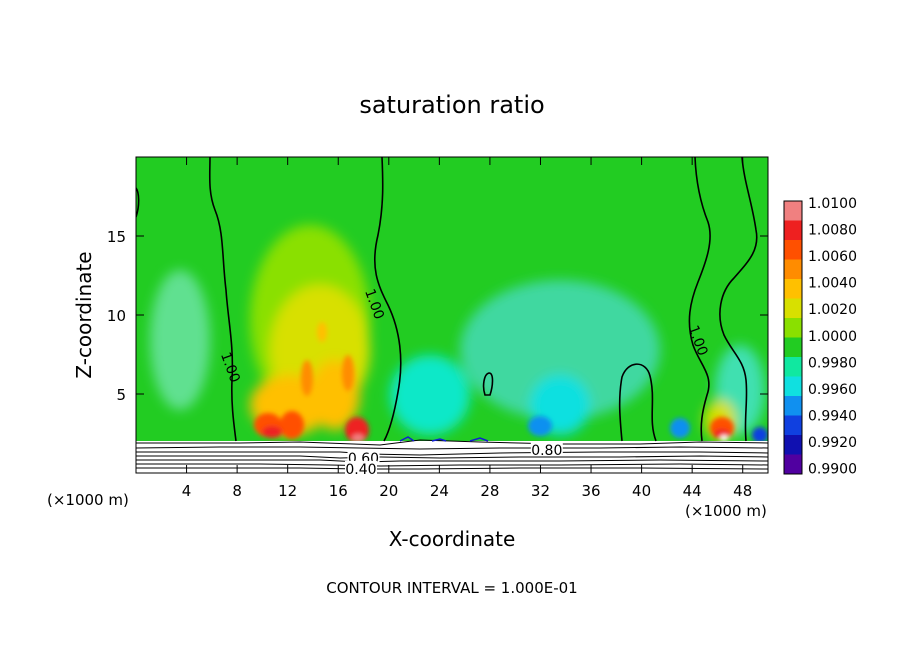  I want to click on colorbar-label: 0.9940, so click(832, 416).